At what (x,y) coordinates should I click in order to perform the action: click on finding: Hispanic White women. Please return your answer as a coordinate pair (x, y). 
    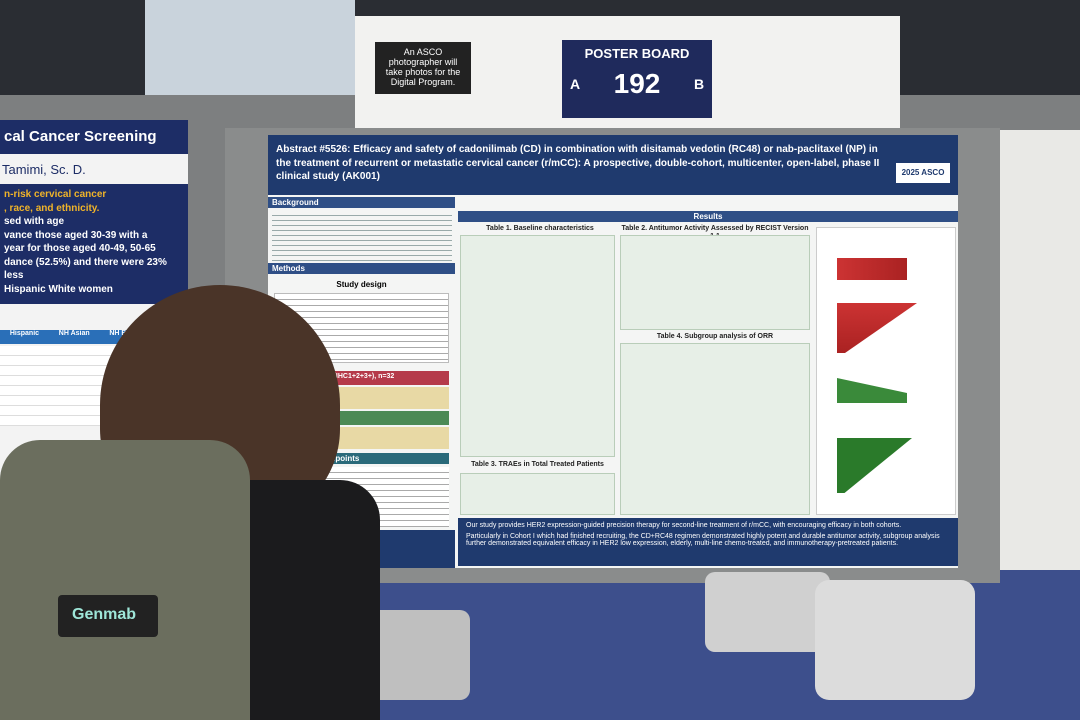
    Looking at the image, I should click on (58, 289).